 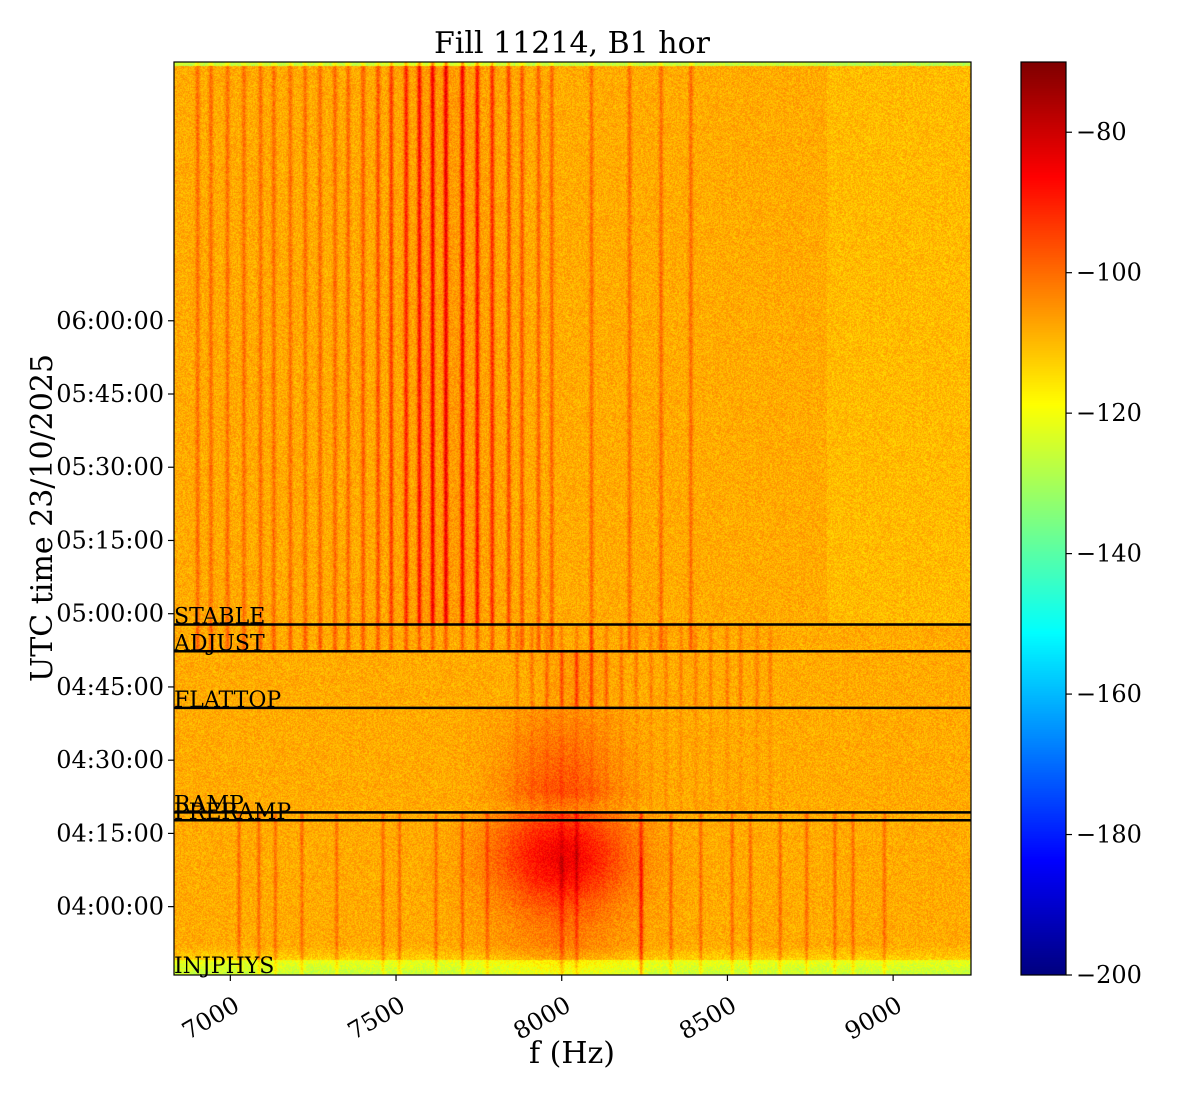 What do you see at coordinates (110, 321) in the screenshot?
I see `y-tick-label: 06:00:00` at bounding box center [110, 321].